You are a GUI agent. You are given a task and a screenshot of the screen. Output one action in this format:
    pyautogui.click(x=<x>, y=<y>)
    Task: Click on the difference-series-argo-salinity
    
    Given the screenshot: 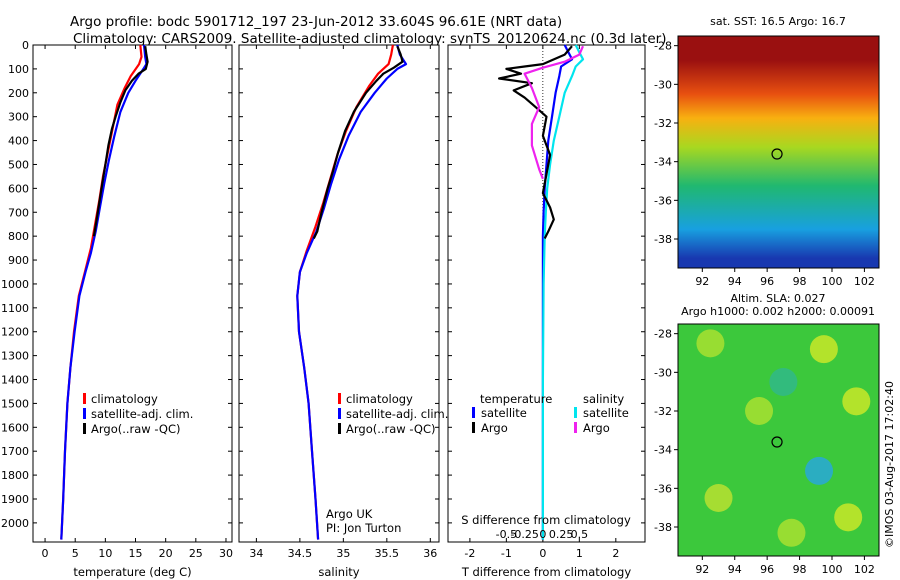 What is the action you would take?
    pyautogui.click(x=554, y=112)
    